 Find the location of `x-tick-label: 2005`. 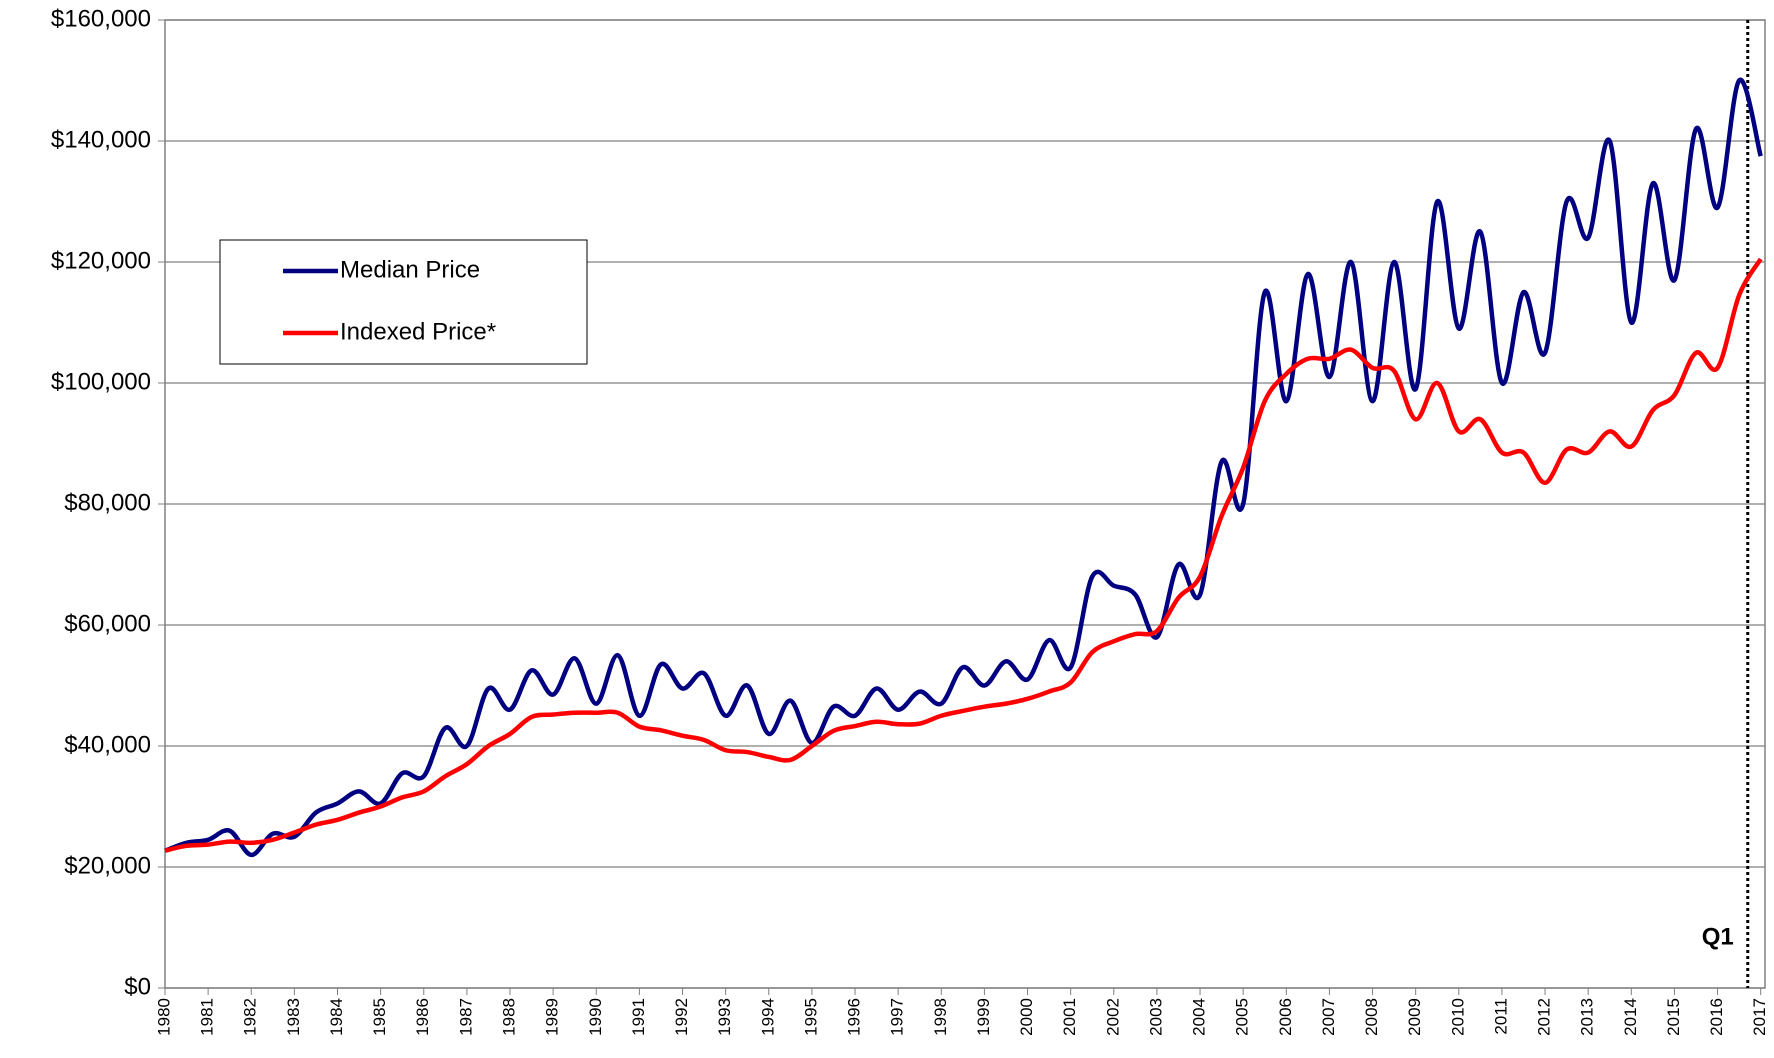

x-tick-label: 2005 is located at coordinates (1242, 1017).